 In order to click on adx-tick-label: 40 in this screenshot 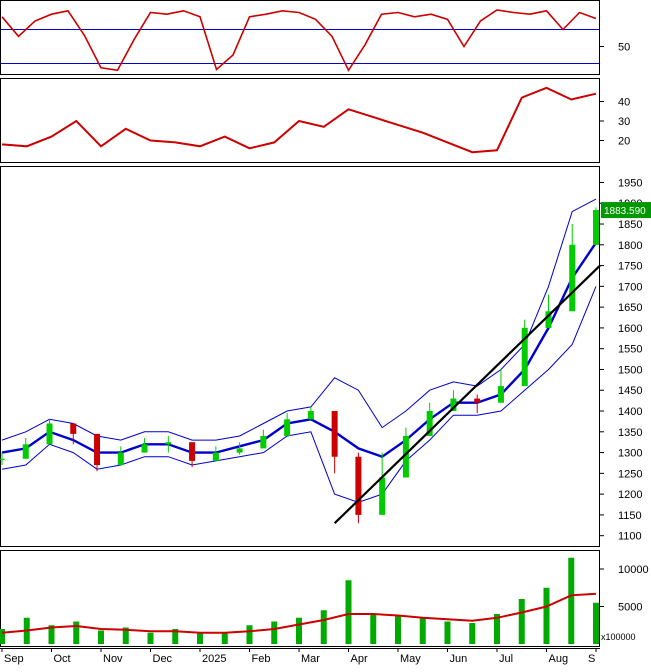, I will do `click(624, 103)`.